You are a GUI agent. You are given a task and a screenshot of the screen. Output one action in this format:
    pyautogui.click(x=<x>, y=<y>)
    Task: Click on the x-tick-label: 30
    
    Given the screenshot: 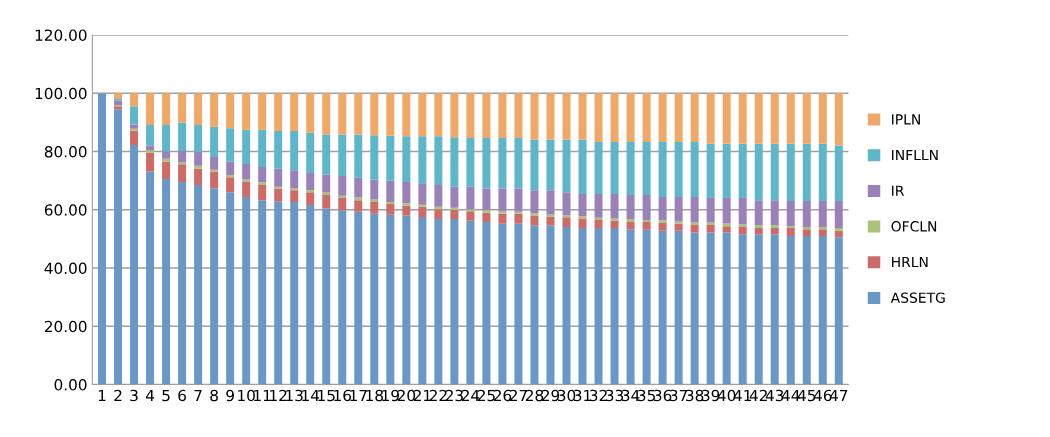 What is the action you would take?
    pyautogui.click(x=566, y=395)
    